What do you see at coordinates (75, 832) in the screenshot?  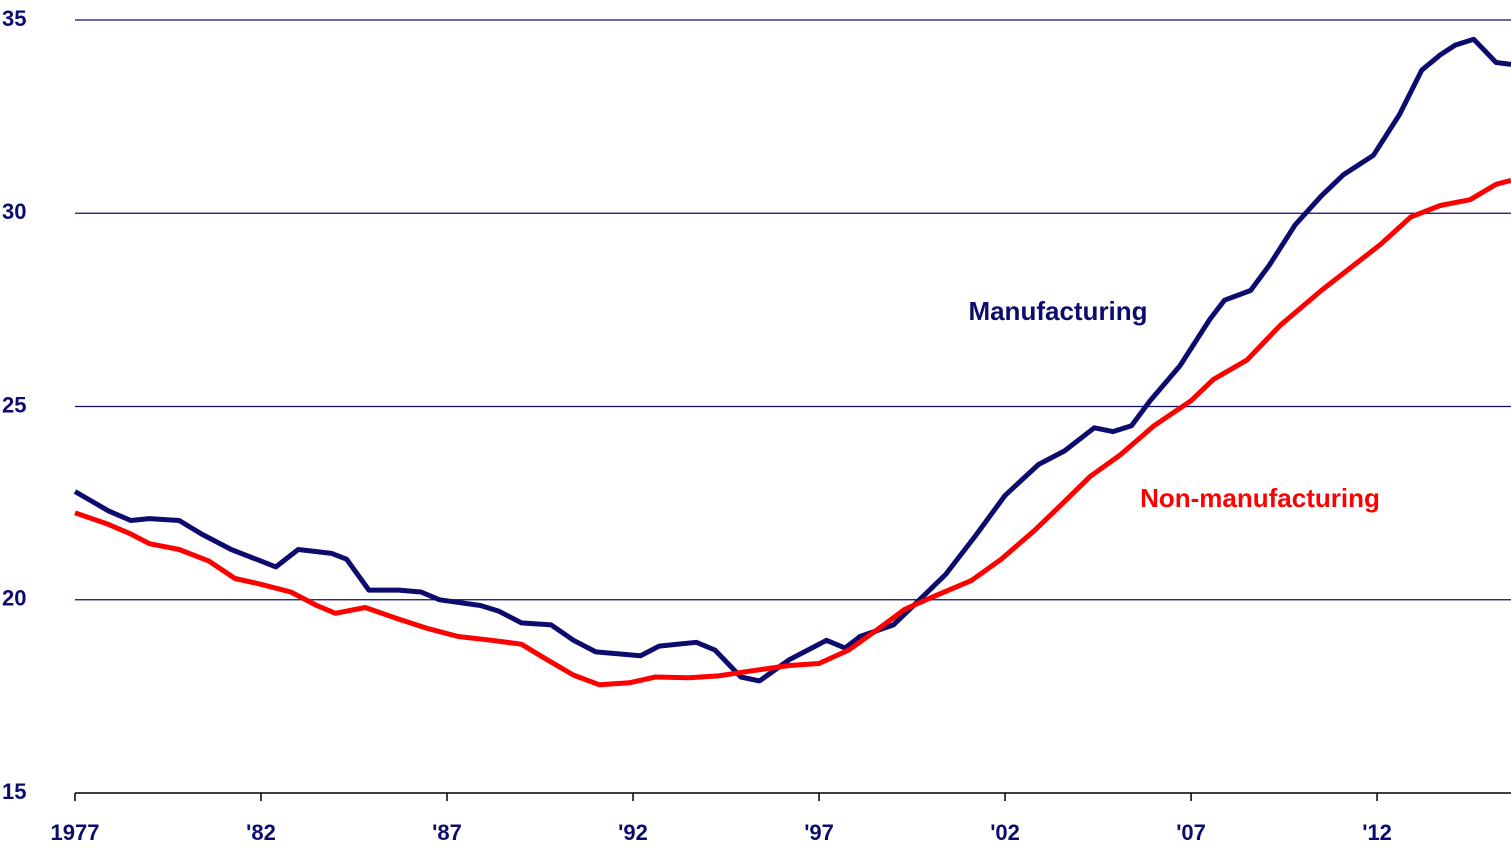 I see `x-tick-label: 1977` at bounding box center [75, 832].